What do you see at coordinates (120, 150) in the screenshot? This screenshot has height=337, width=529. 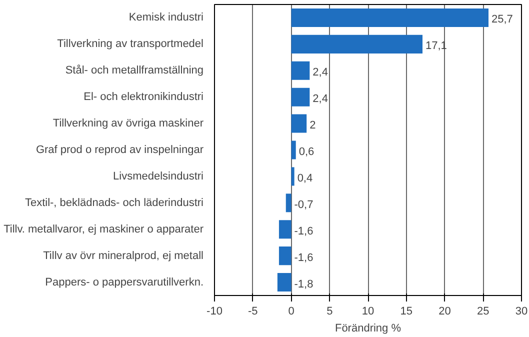 I see `y-tick-label: Graf prod o reprod av inspelningar` at bounding box center [120, 150].